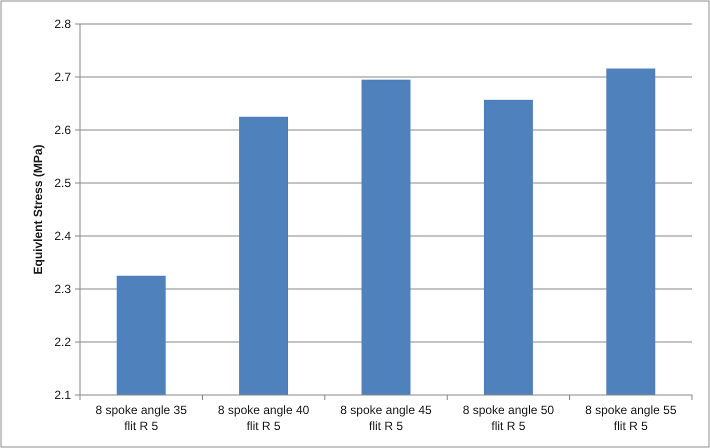  I want to click on x-tick-label: 8 spoke angle 50 flit R 5, so click(508, 418).